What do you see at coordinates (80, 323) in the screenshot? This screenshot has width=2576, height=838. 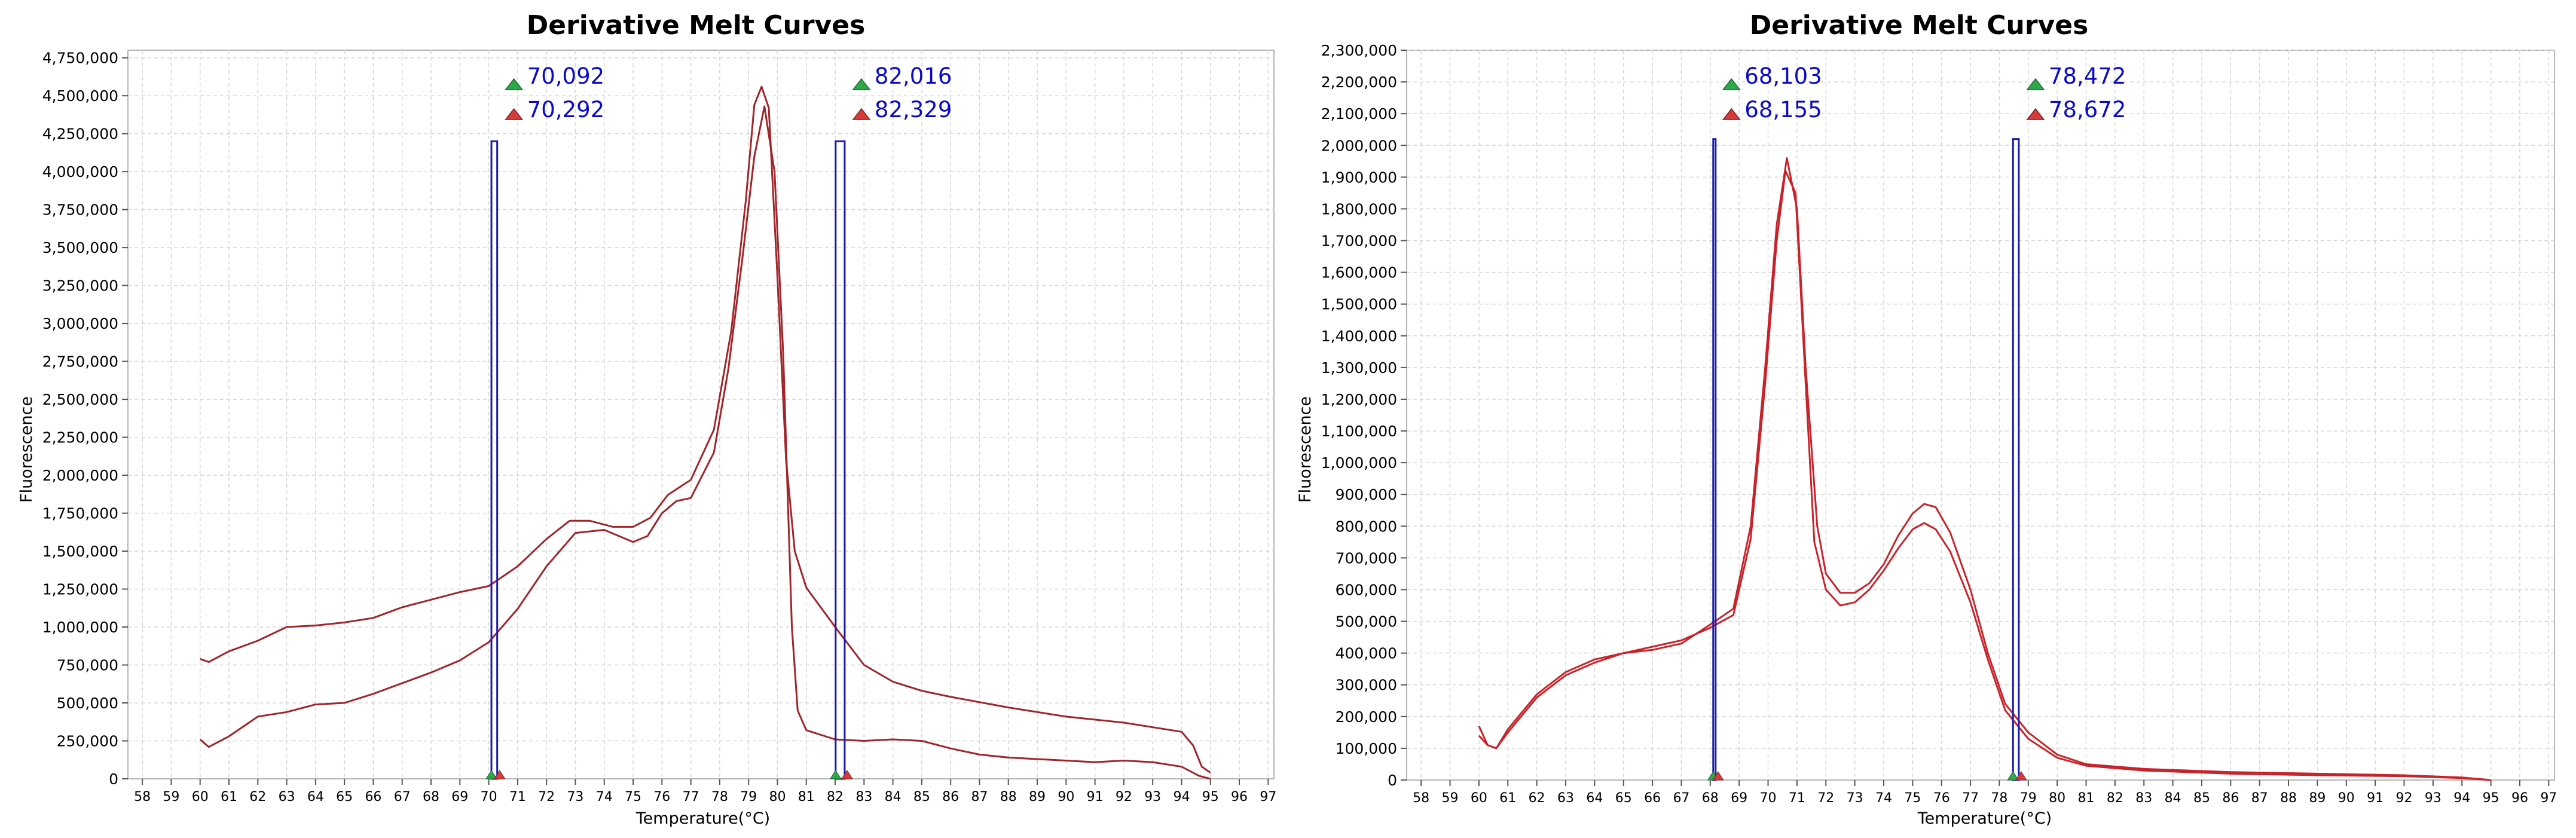 I see `y-tick-label: 3,000,000` at bounding box center [80, 323].